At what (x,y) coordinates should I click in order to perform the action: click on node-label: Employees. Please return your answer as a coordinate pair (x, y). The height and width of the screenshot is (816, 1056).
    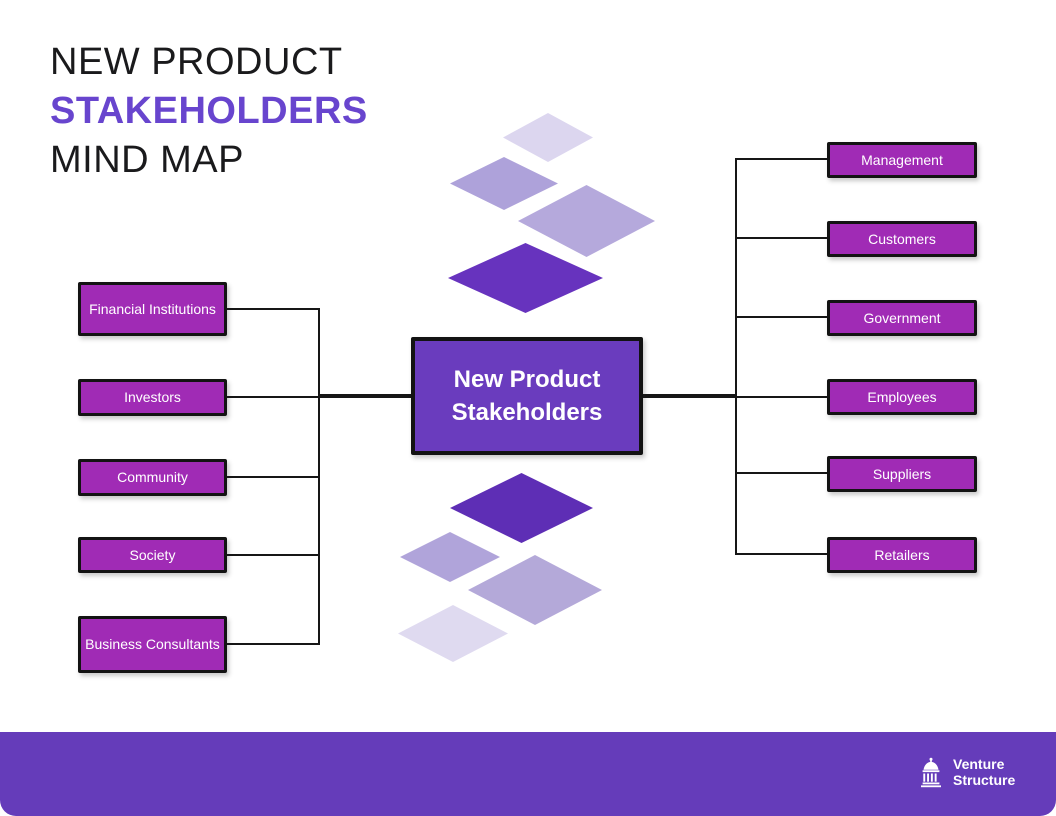
    Looking at the image, I should click on (902, 396).